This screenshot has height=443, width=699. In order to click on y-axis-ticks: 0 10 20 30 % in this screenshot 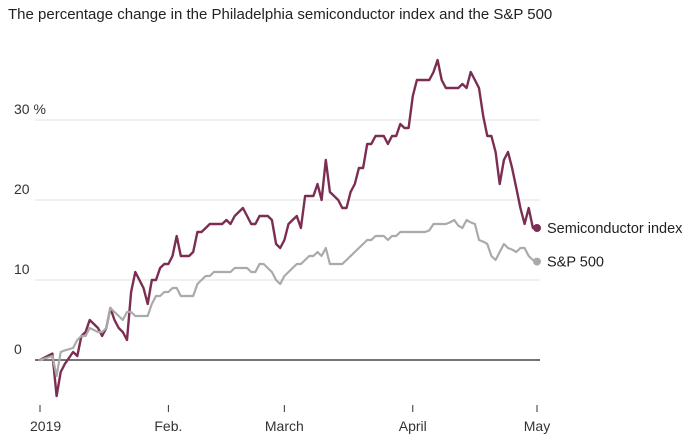, I will do `click(30, 229)`.